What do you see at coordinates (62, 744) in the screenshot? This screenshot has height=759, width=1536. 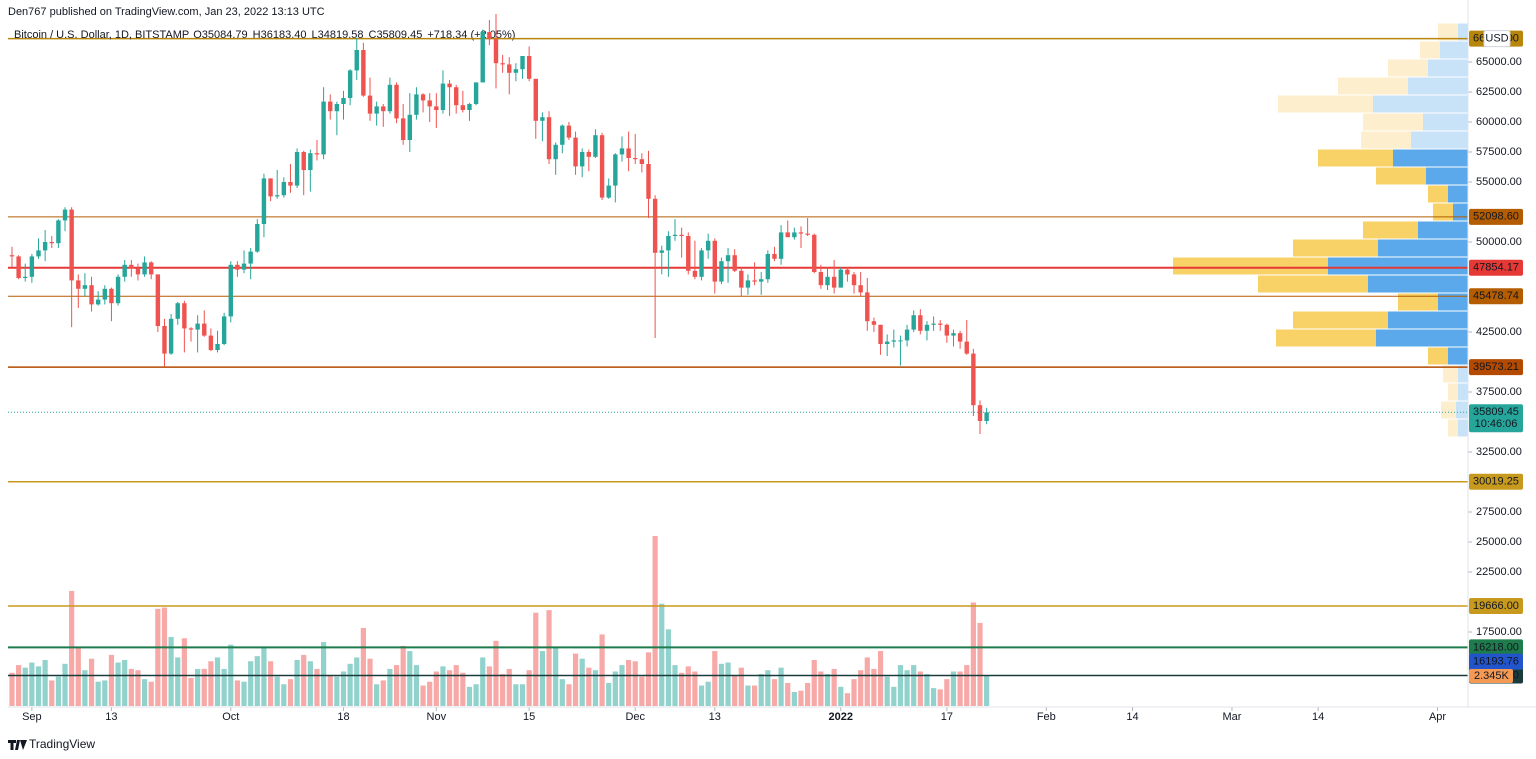 I see `brand: TradingView` at bounding box center [62, 744].